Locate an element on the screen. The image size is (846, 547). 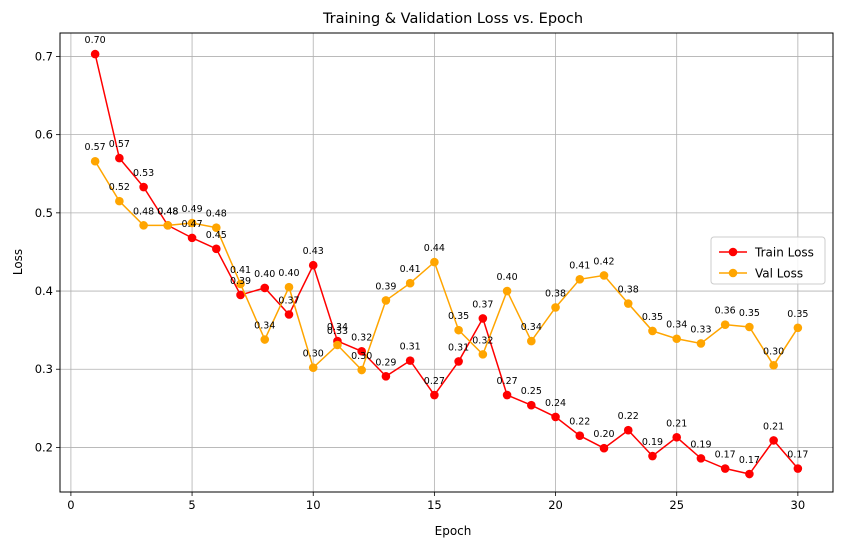
legend-label: Train Loss is located at coordinates (784, 253).